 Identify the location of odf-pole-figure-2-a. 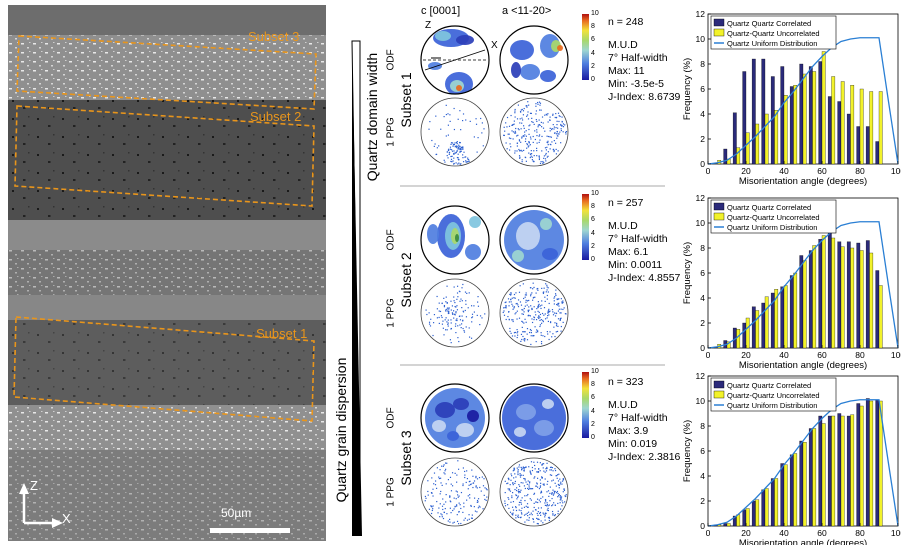
(534, 240).